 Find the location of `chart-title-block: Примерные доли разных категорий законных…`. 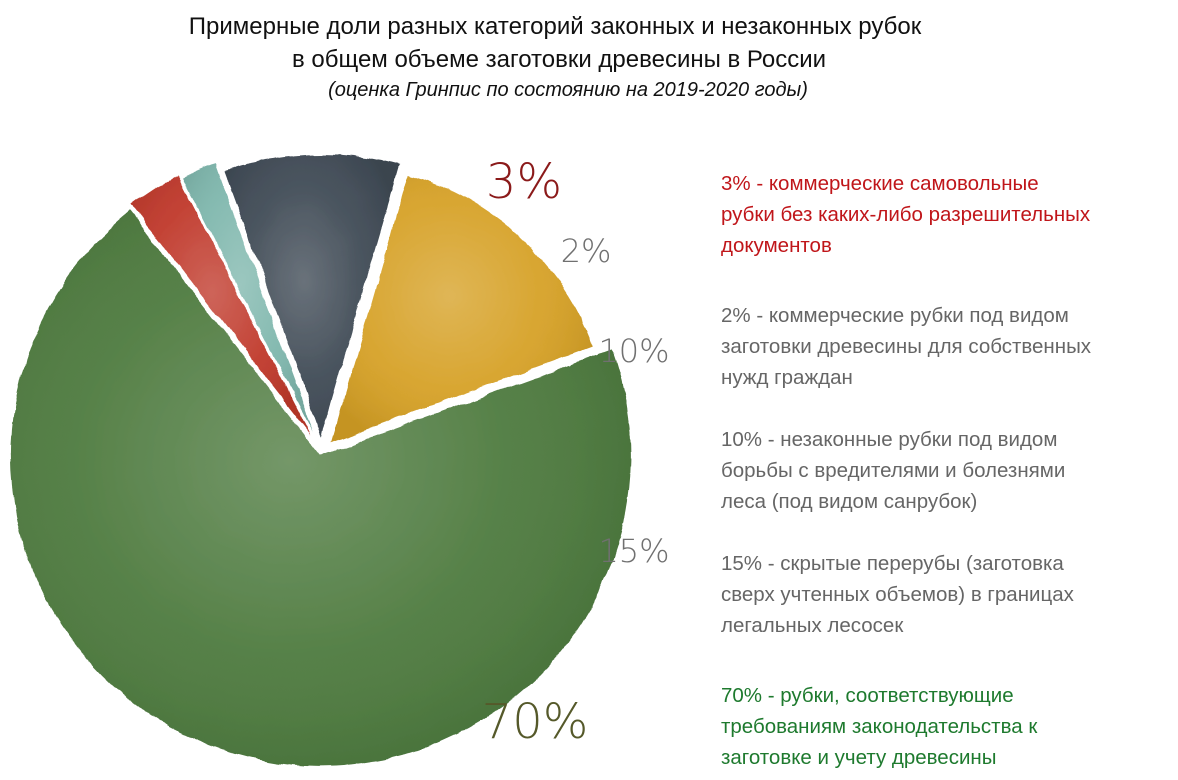

chart-title-block: Примерные доли разных категорий законных… is located at coordinates (555, 57).